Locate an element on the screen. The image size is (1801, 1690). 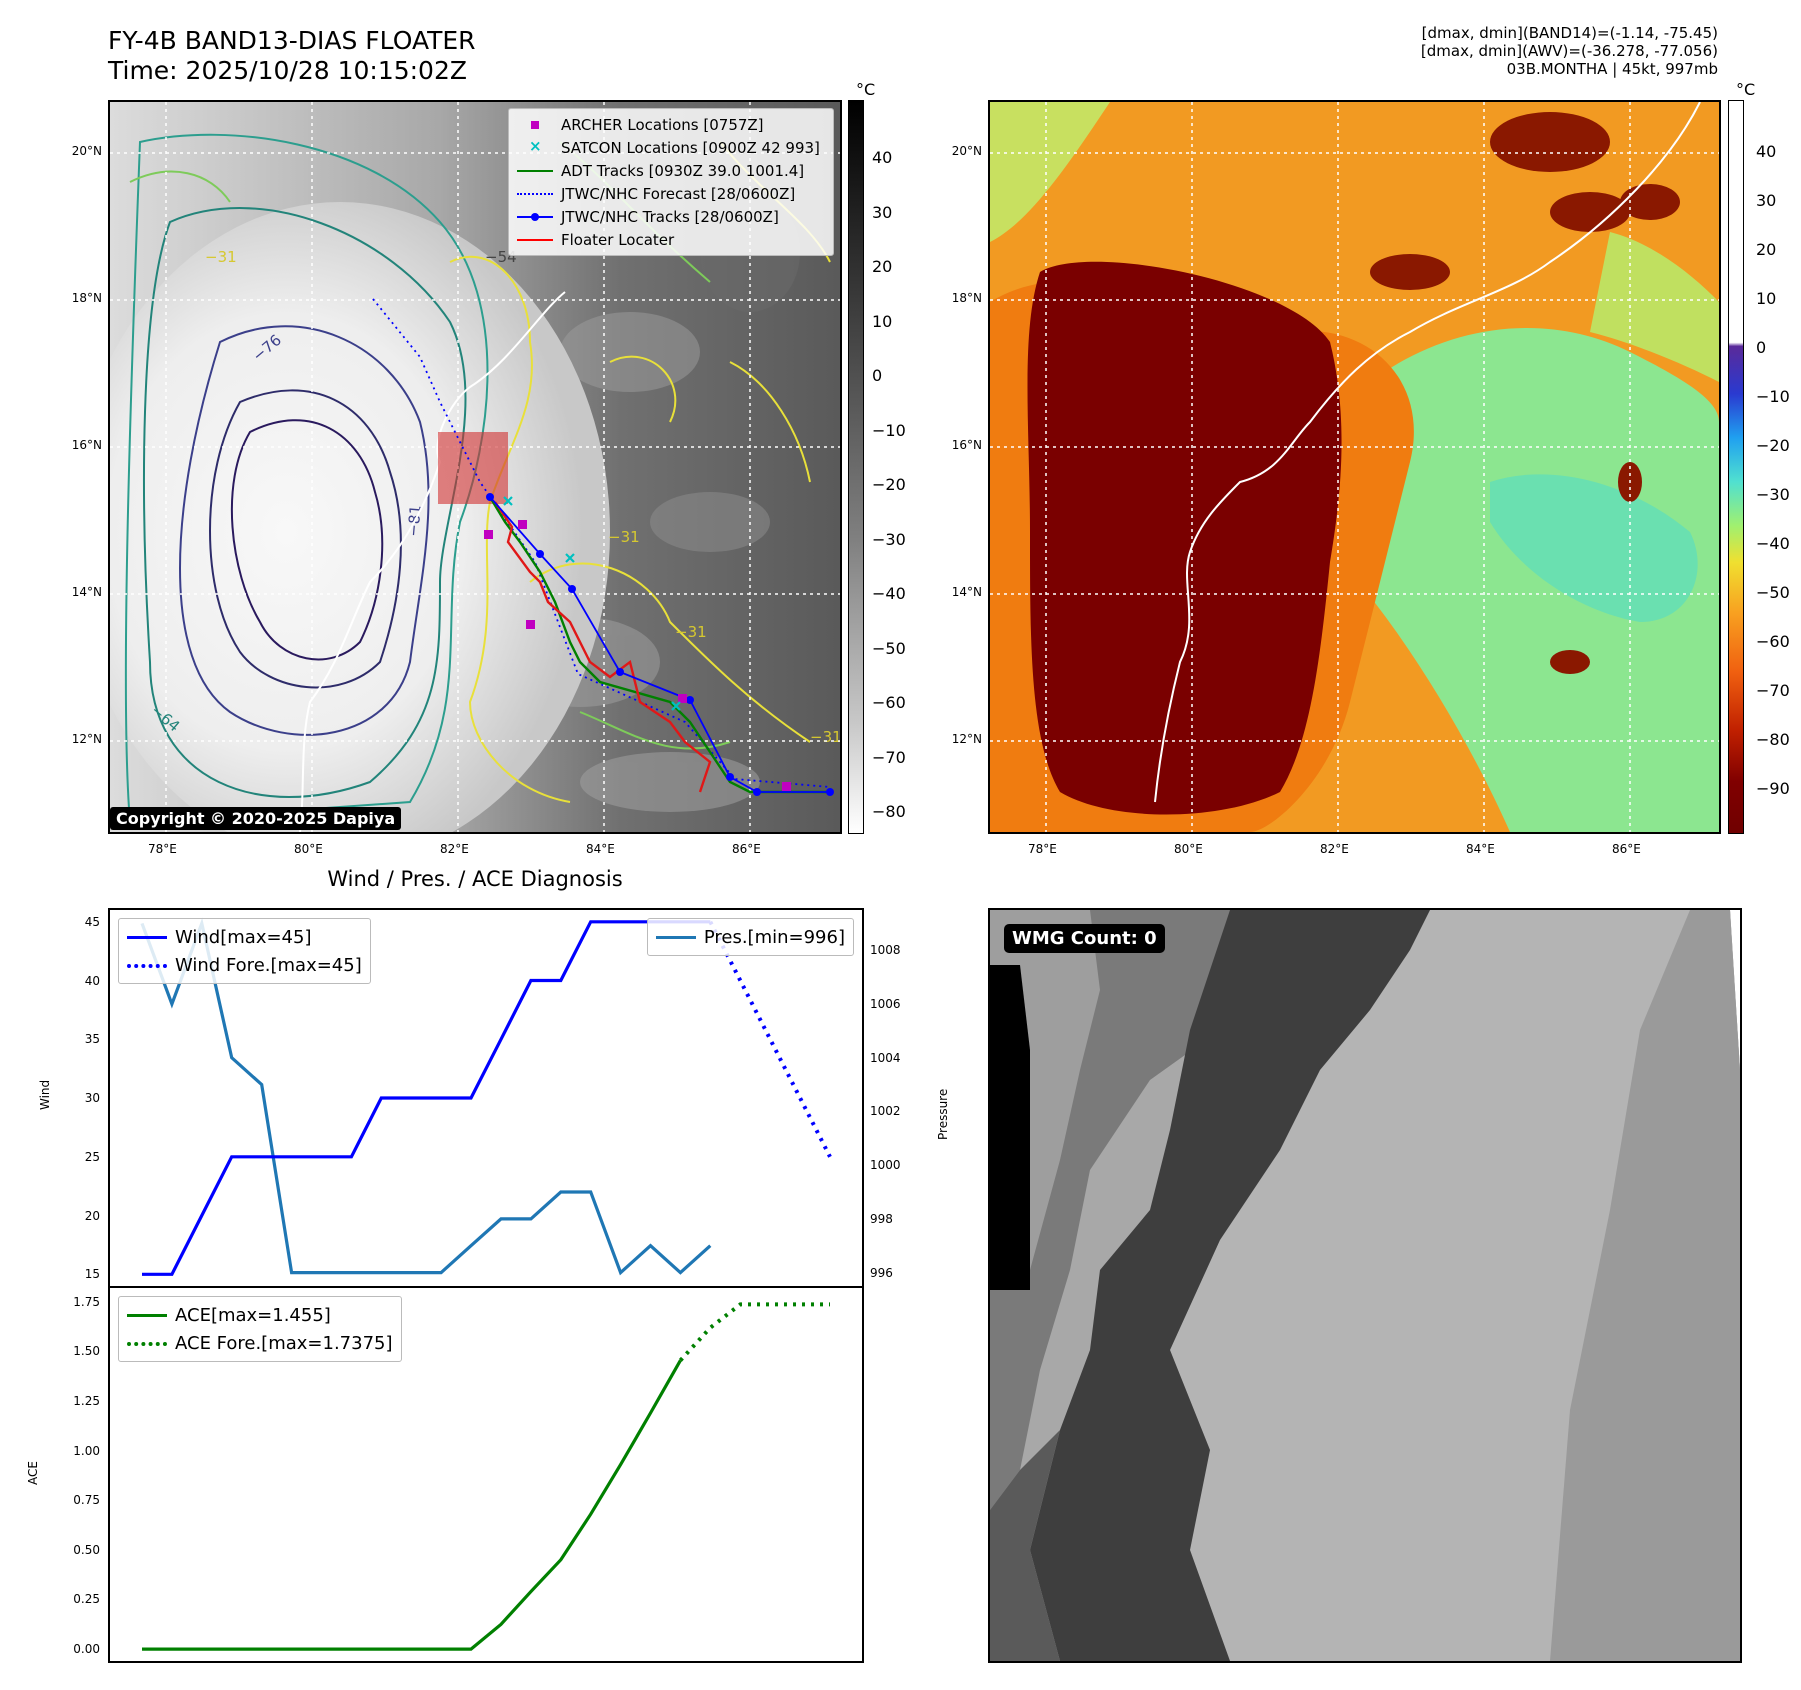
legend-archer: ARCHER Locations [0757Z] is located at coordinates (671, 124).